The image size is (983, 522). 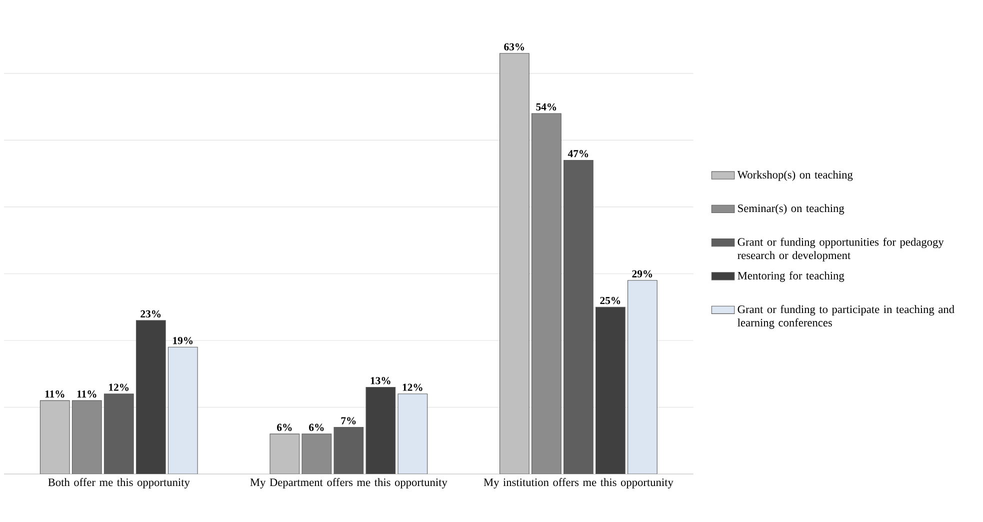 I want to click on legend-label: Grant or funding to participate in teaching and learning conferences, so click(x=846, y=317).